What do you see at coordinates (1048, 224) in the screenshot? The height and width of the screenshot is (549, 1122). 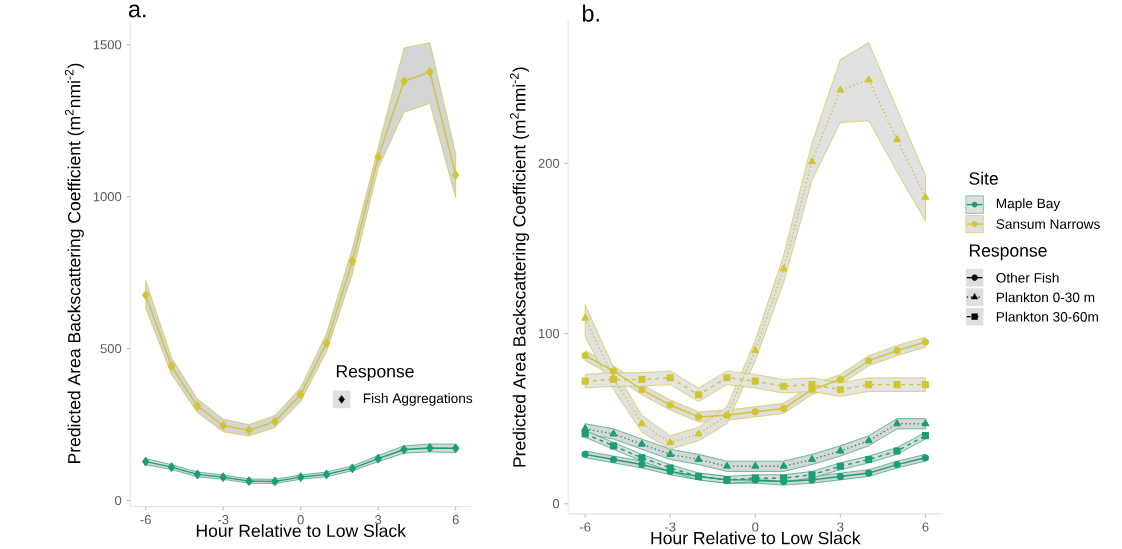 I see `text: Sansum Narrows` at bounding box center [1048, 224].